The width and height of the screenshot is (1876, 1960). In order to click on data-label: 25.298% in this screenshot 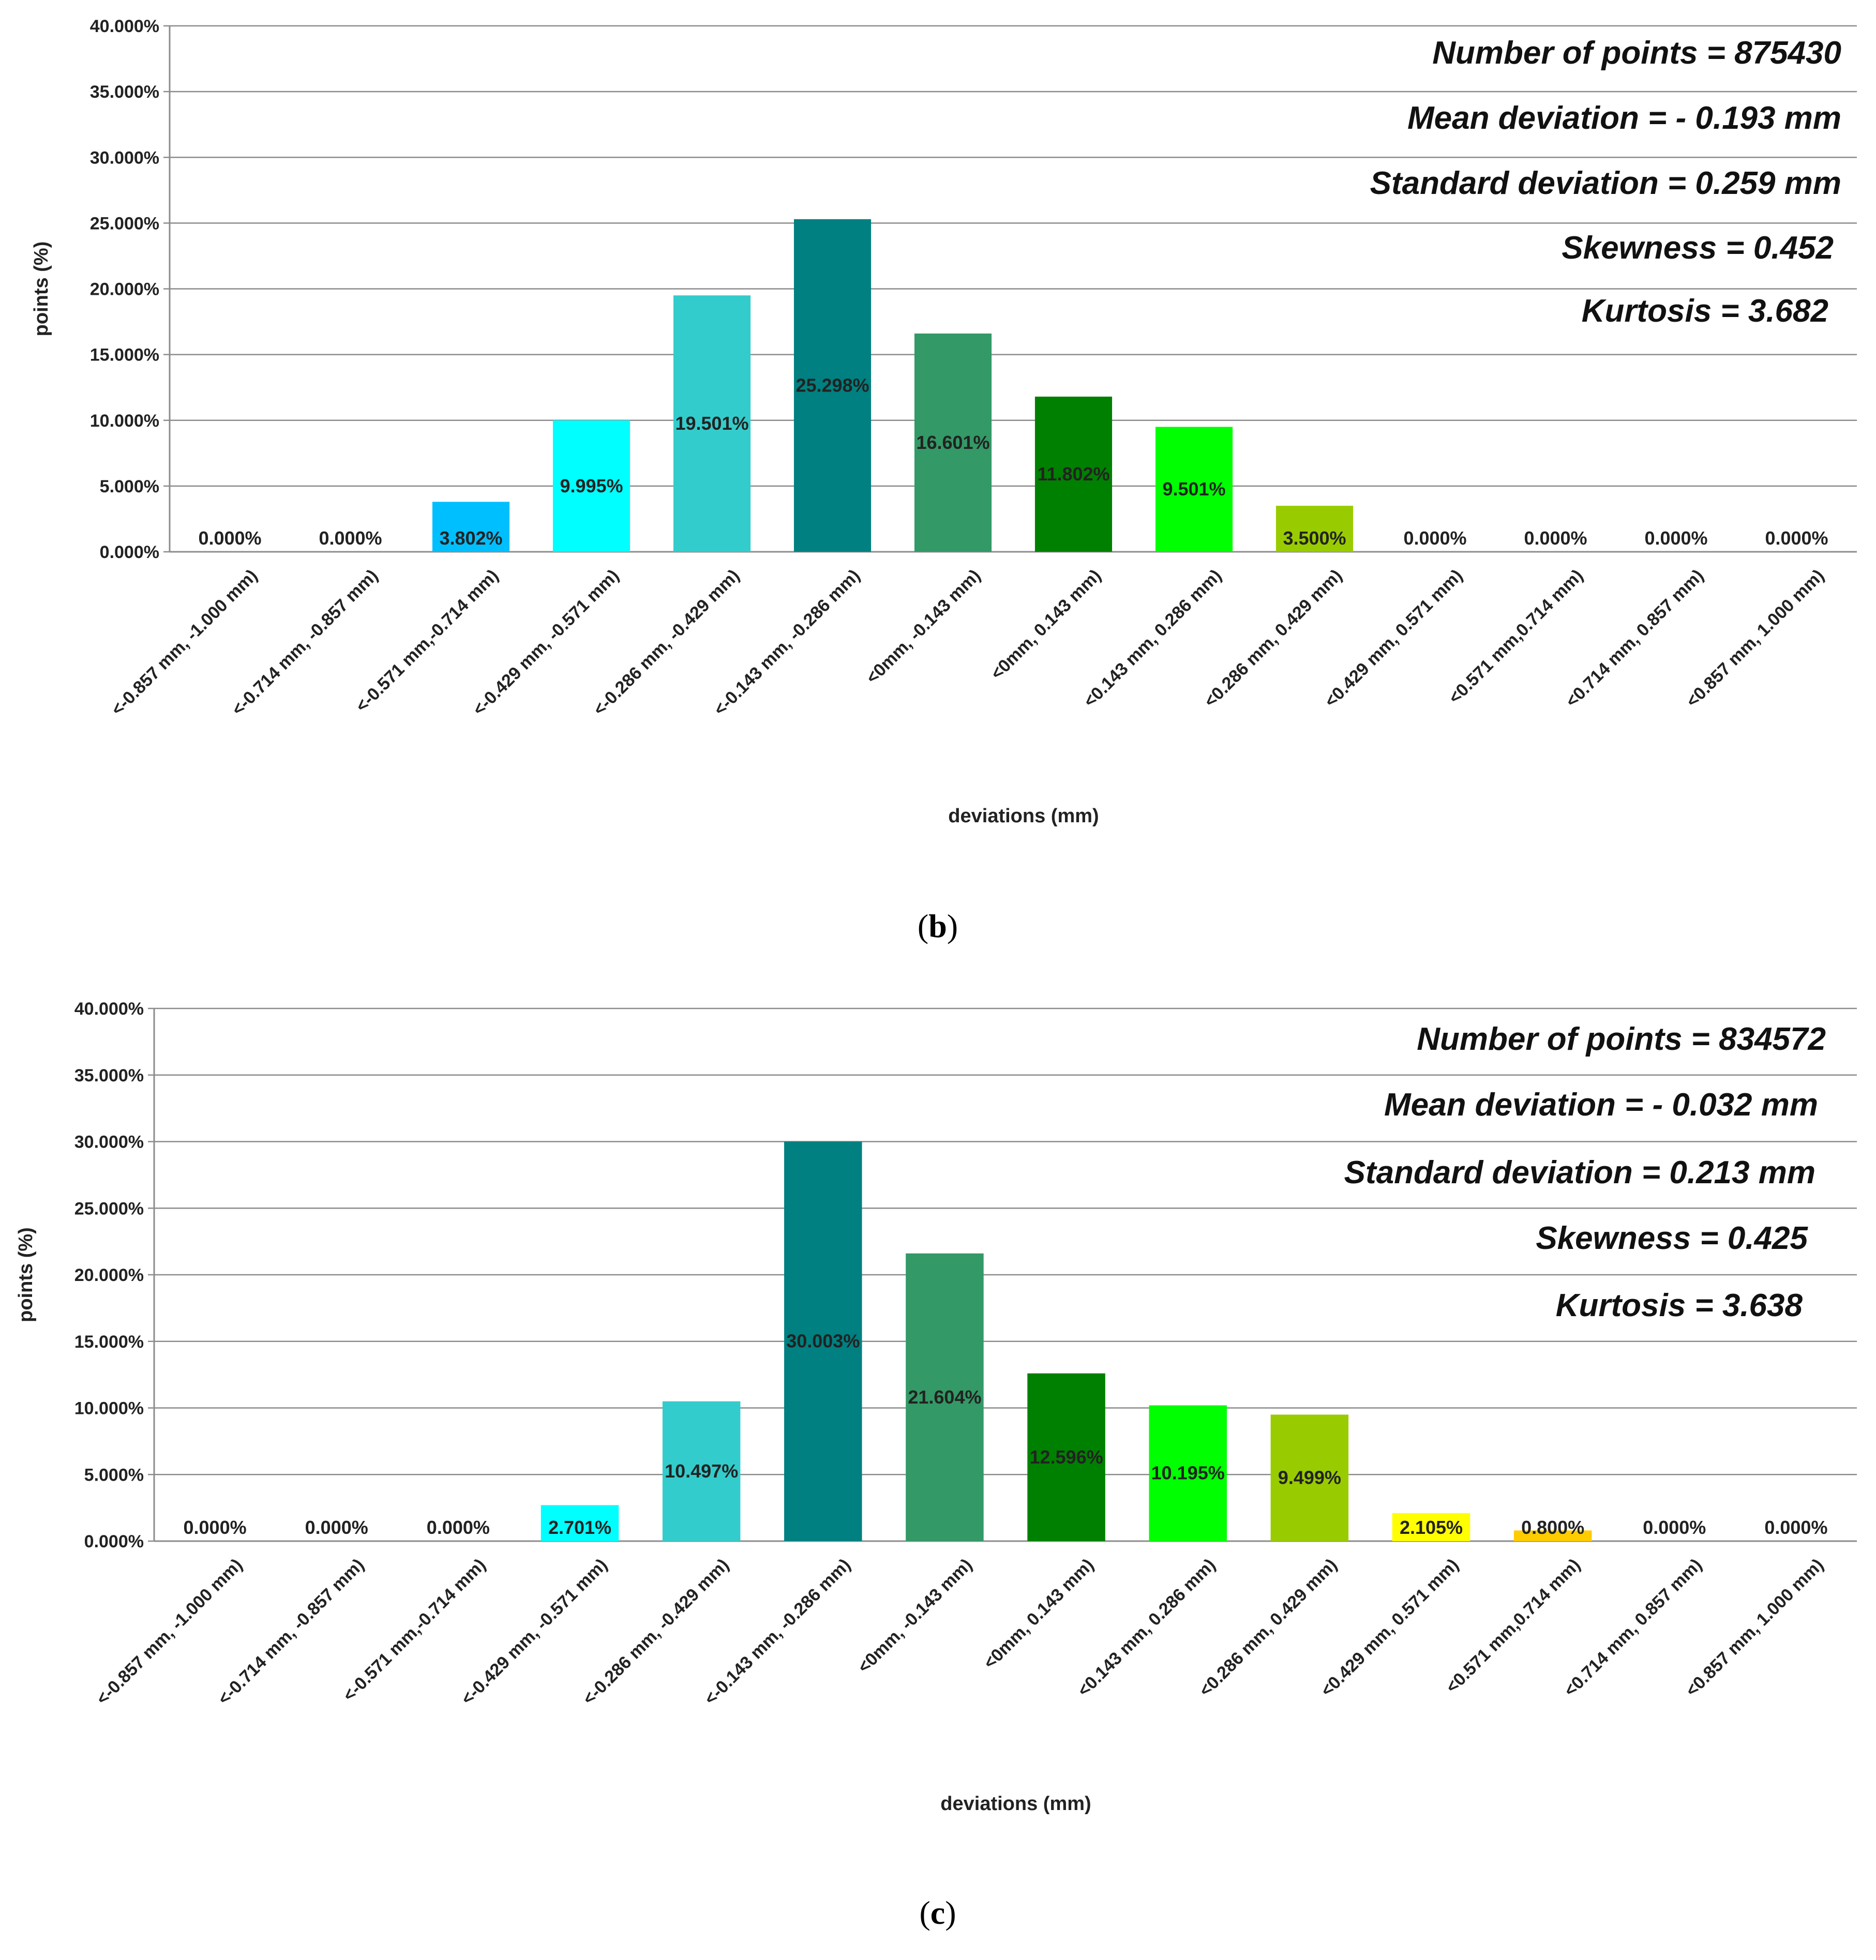, I will do `click(832, 385)`.